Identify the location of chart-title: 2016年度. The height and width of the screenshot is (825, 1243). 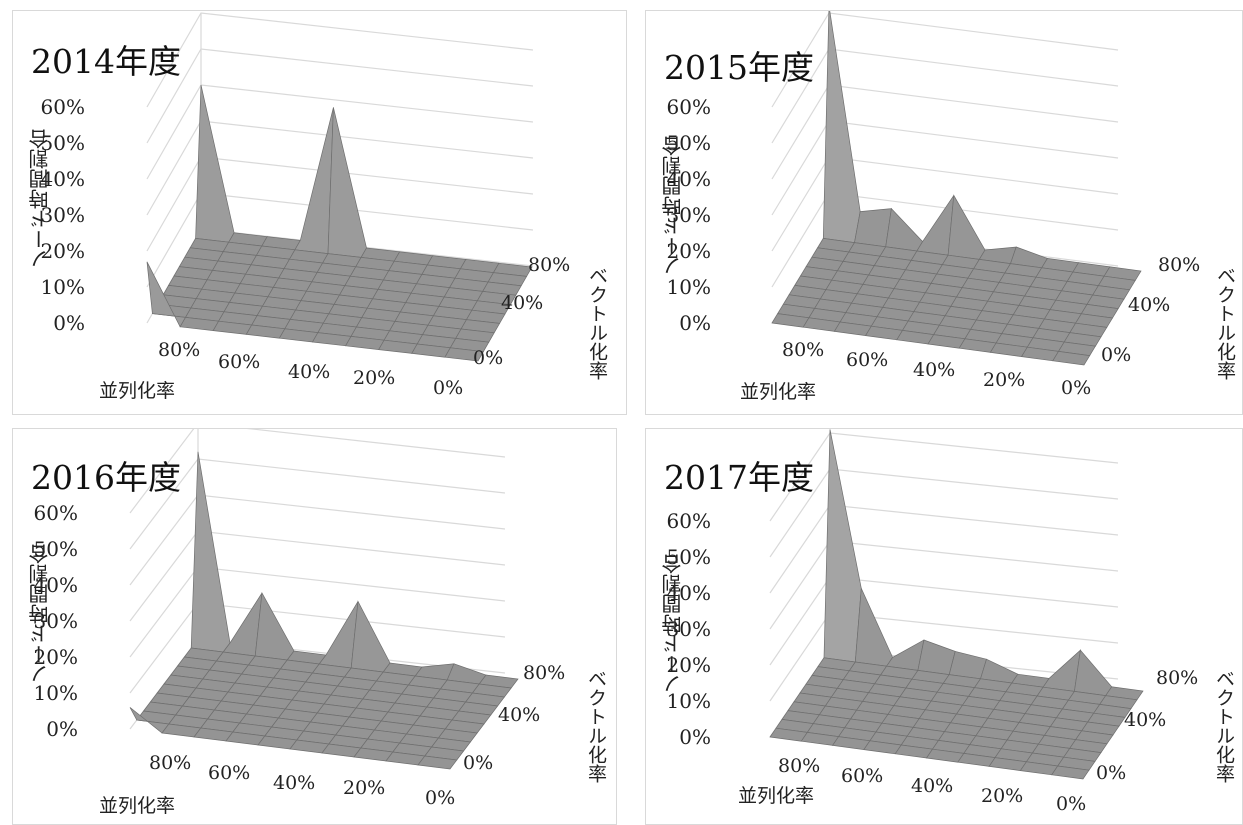
(106, 477).